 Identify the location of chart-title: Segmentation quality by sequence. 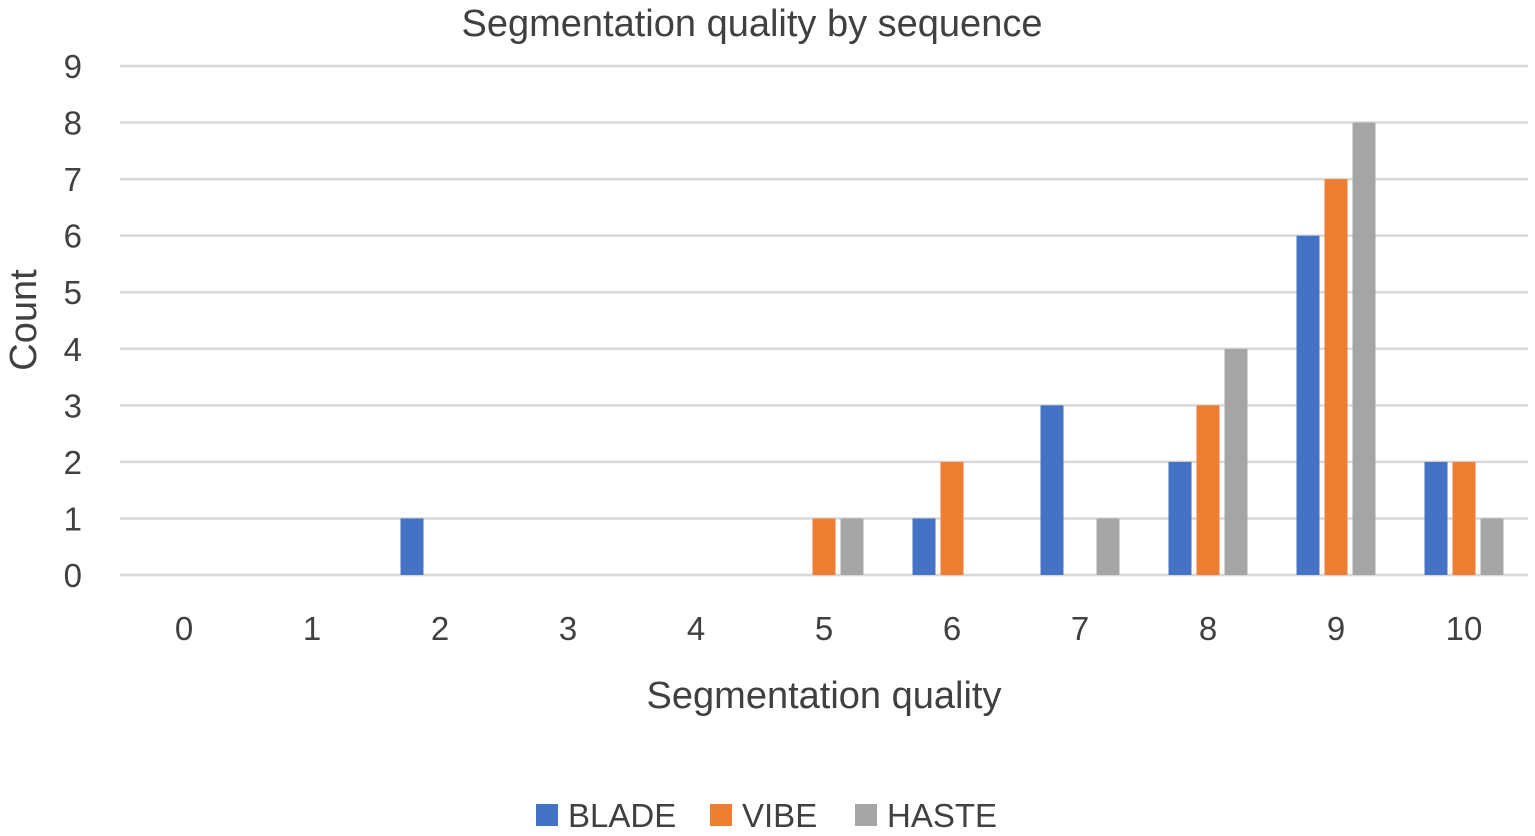
(752, 24).